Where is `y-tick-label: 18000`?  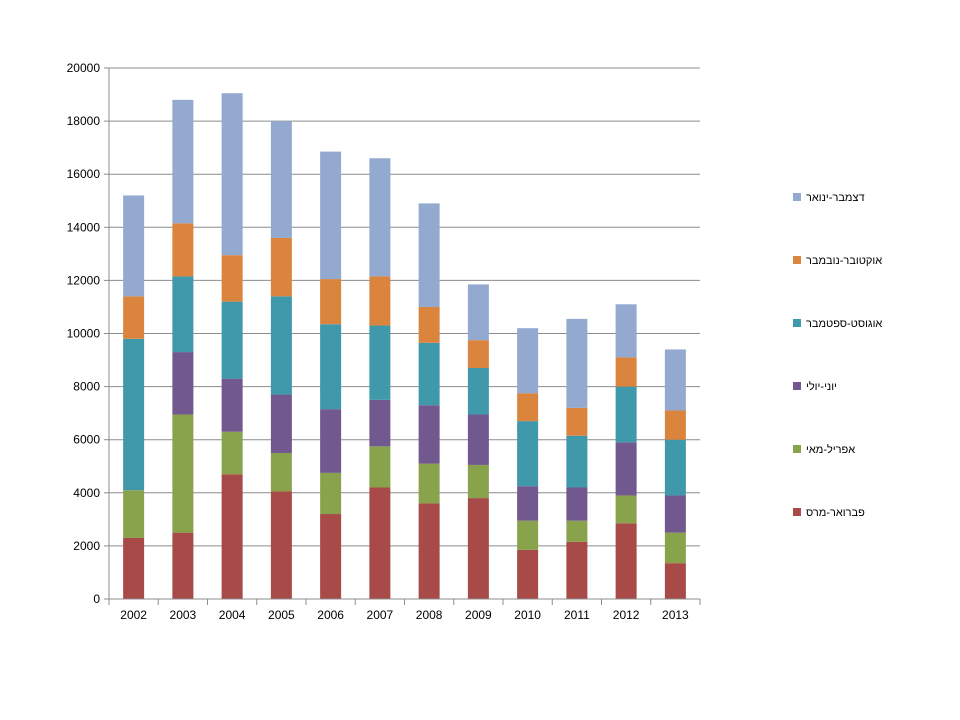
y-tick-label: 18000 is located at coordinates (84, 121).